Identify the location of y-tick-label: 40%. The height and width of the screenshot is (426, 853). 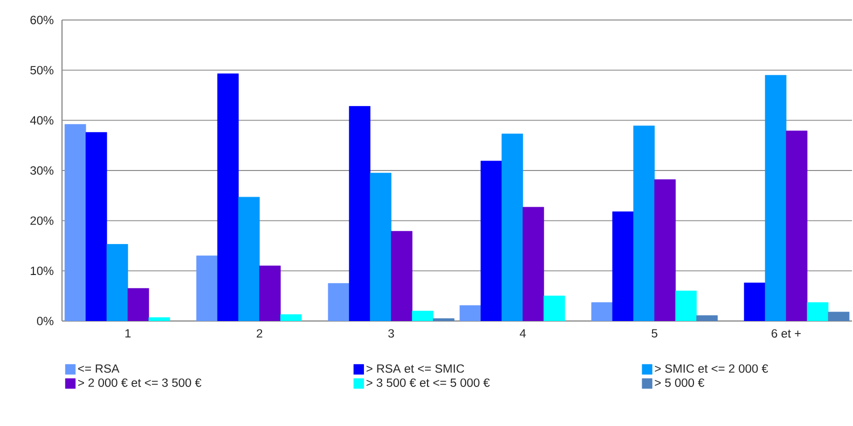
(42, 120).